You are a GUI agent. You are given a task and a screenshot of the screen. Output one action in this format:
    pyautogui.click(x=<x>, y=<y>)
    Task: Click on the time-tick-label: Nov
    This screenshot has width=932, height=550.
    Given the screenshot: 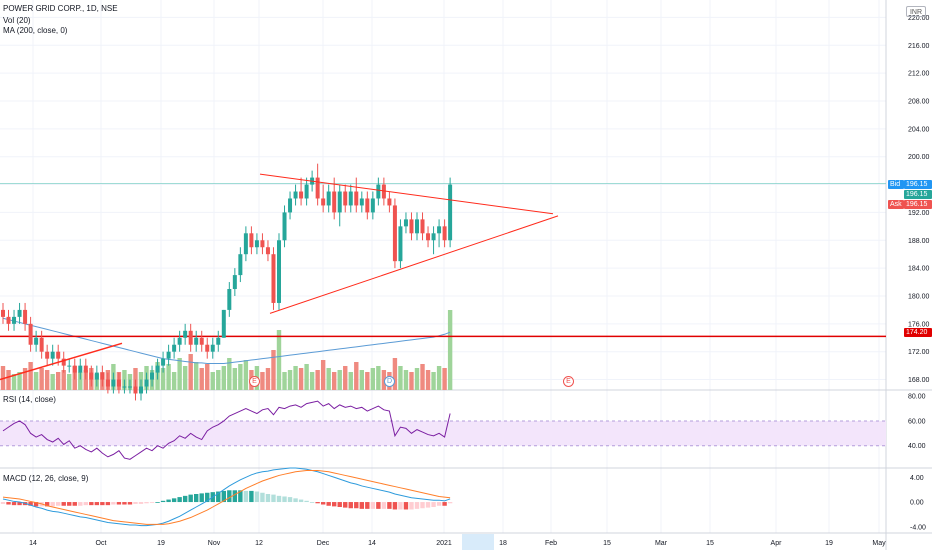 What is the action you would take?
    pyautogui.click(x=214, y=543)
    